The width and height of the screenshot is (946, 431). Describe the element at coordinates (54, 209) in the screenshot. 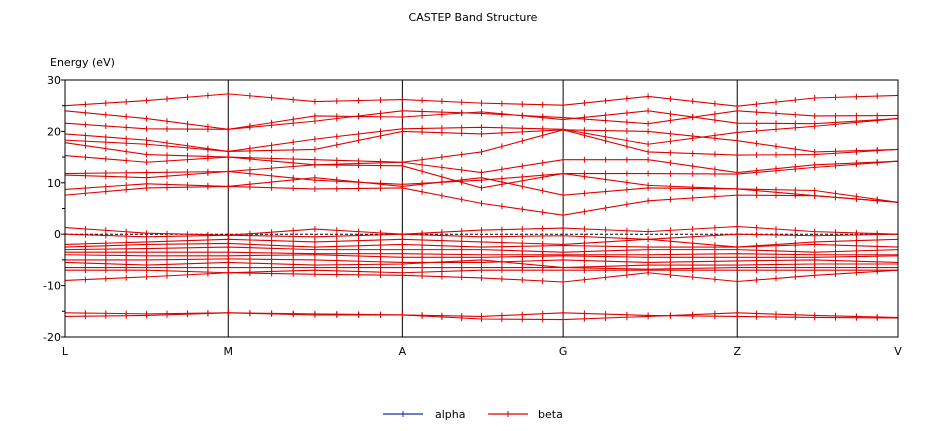

I see `y-axis: 30 20 10 0 -10 -20` at that location.